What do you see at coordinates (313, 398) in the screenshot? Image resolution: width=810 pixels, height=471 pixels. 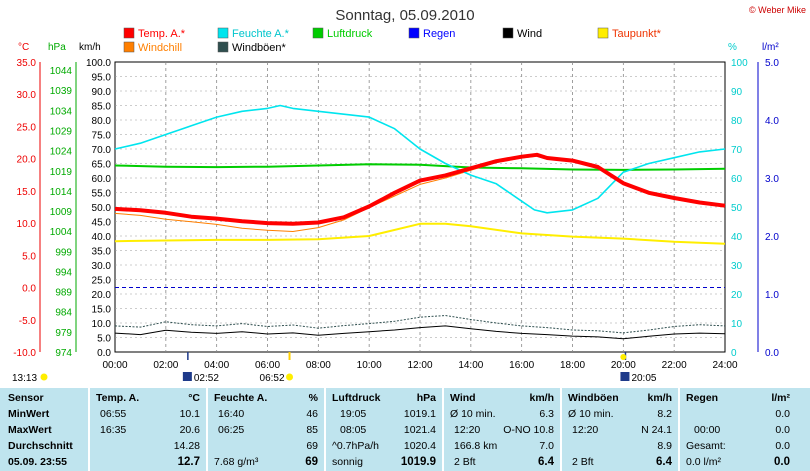 I see `humidity-unit: %` at bounding box center [313, 398].